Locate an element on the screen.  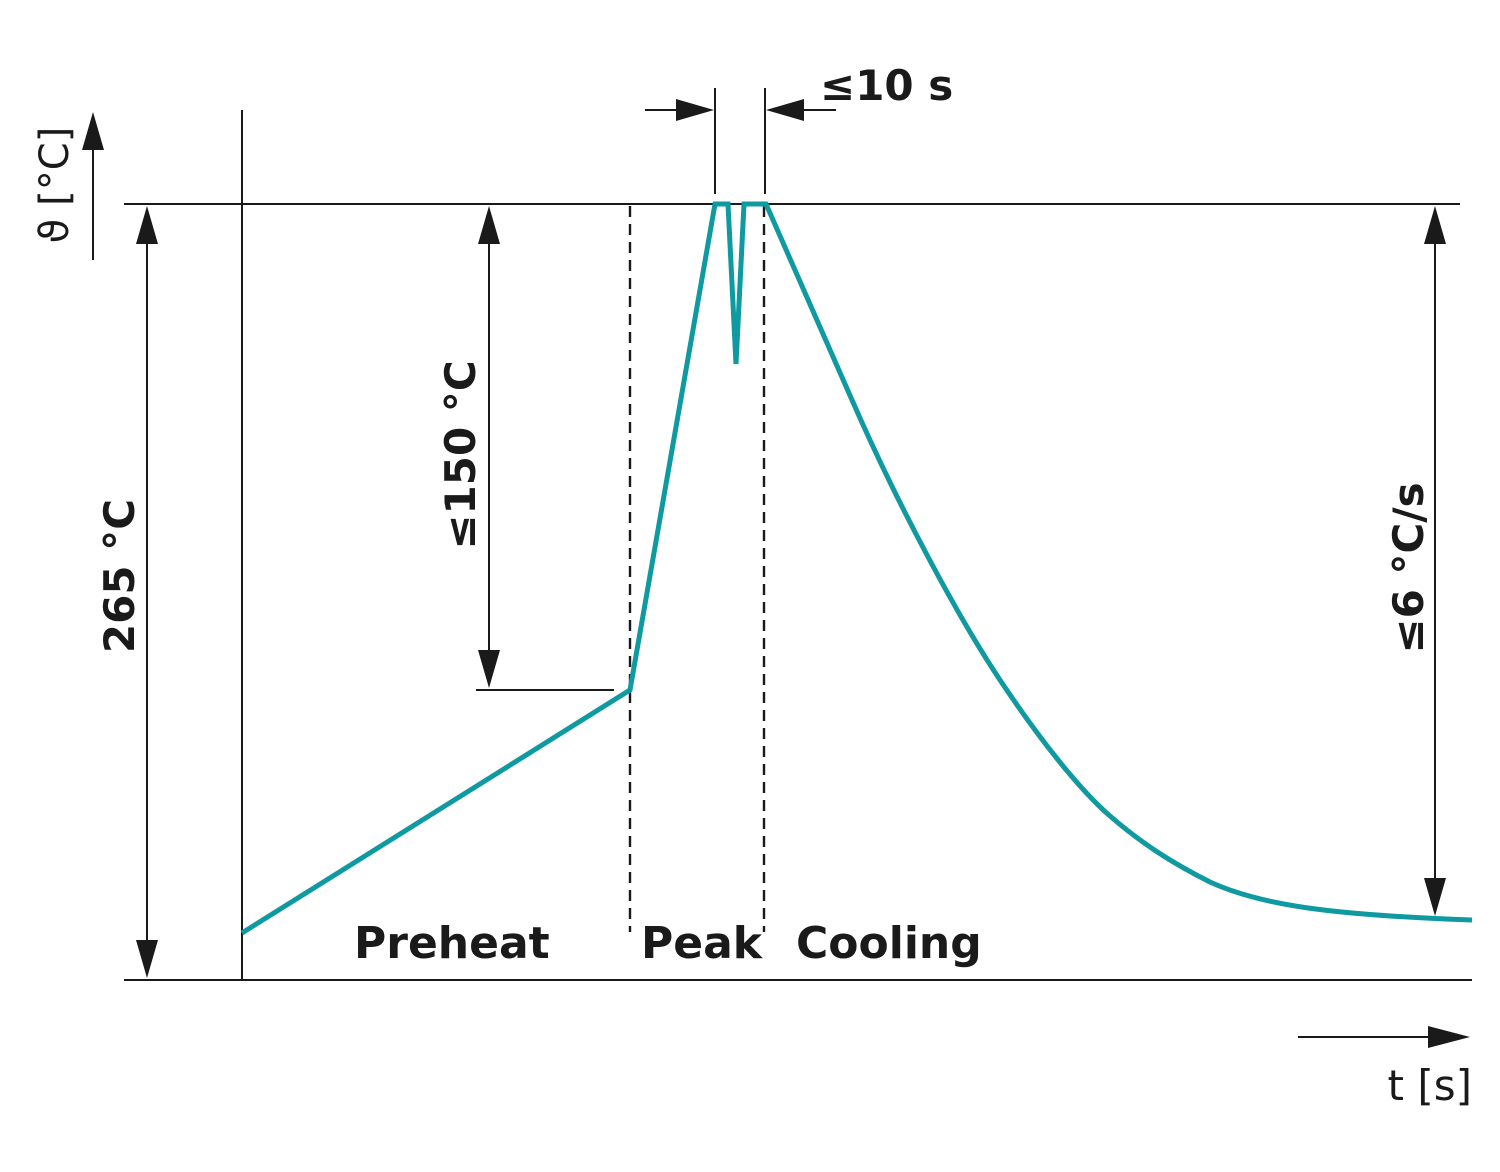
cooling-rate-label: ≤6 °C/s is located at coordinates (1408, 567).